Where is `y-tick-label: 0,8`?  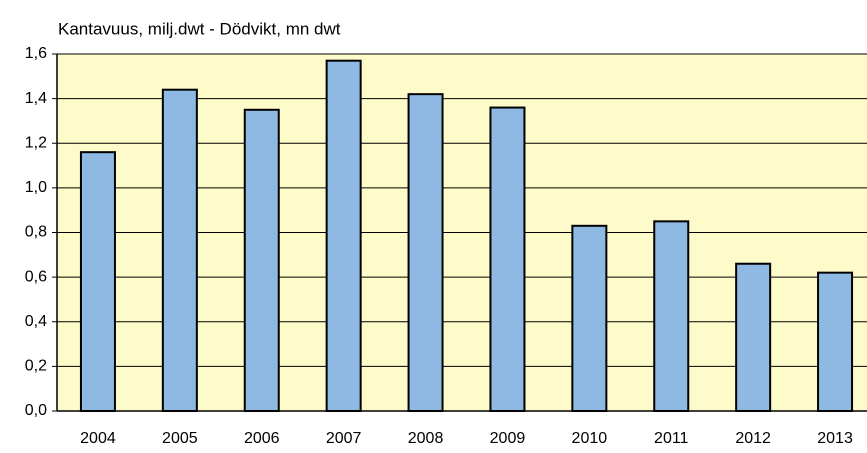
y-tick-label: 0,8 is located at coordinates (36, 232).